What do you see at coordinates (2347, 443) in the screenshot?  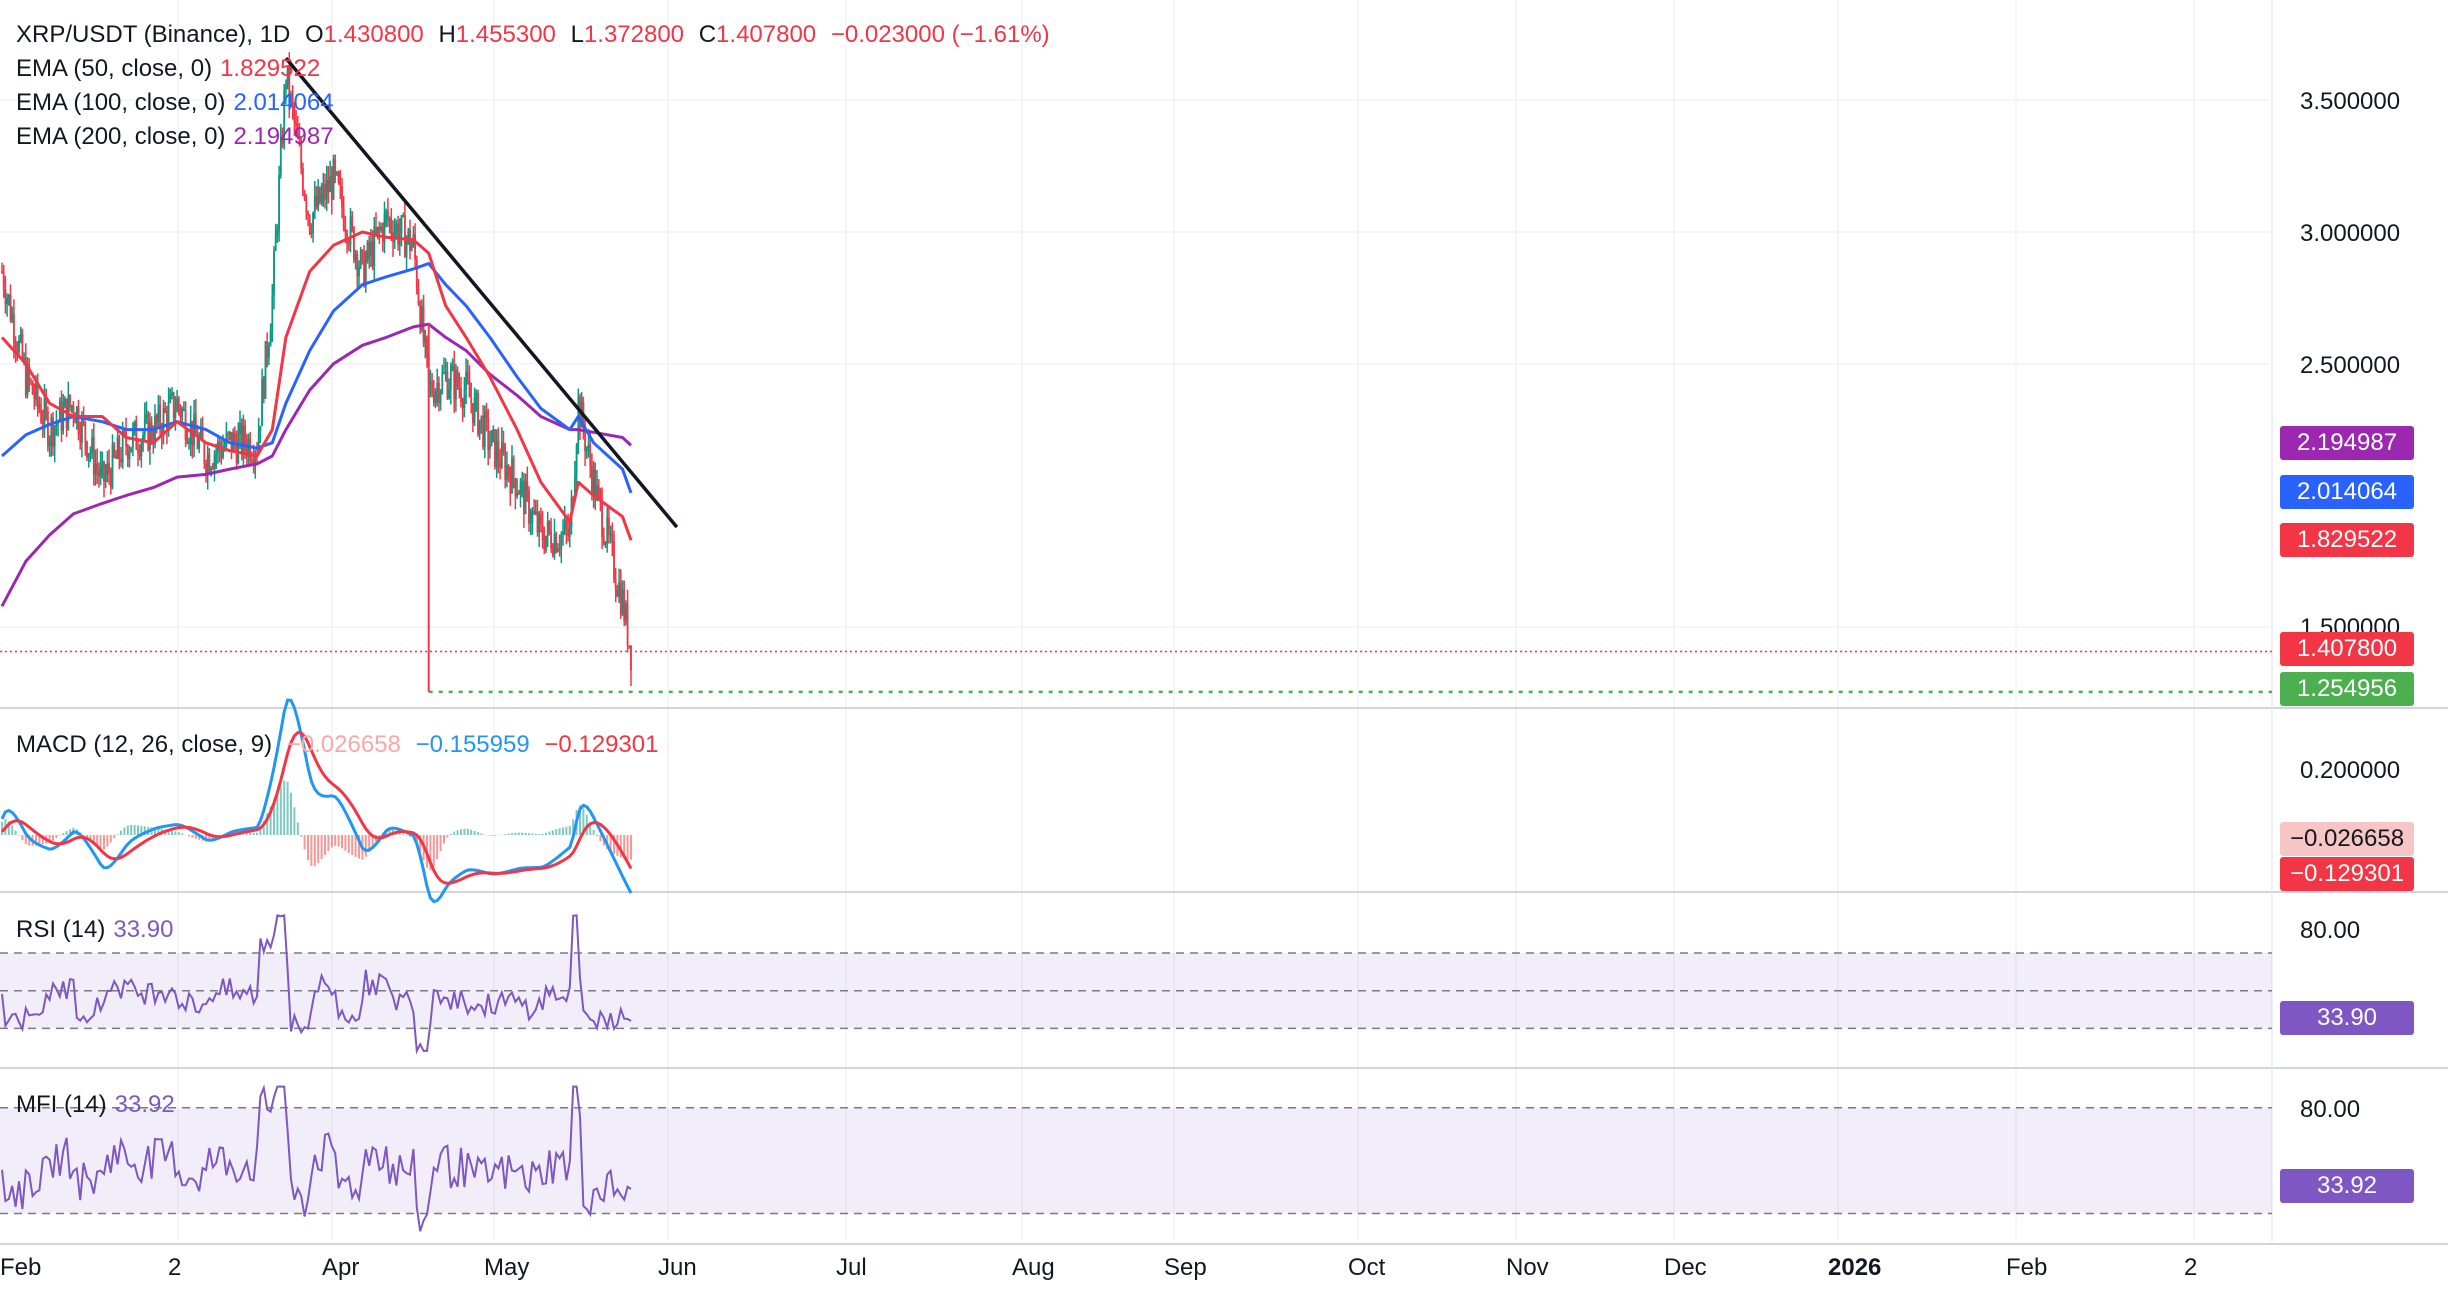 I see `ema200-price-badge: 2.194987` at bounding box center [2347, 443].